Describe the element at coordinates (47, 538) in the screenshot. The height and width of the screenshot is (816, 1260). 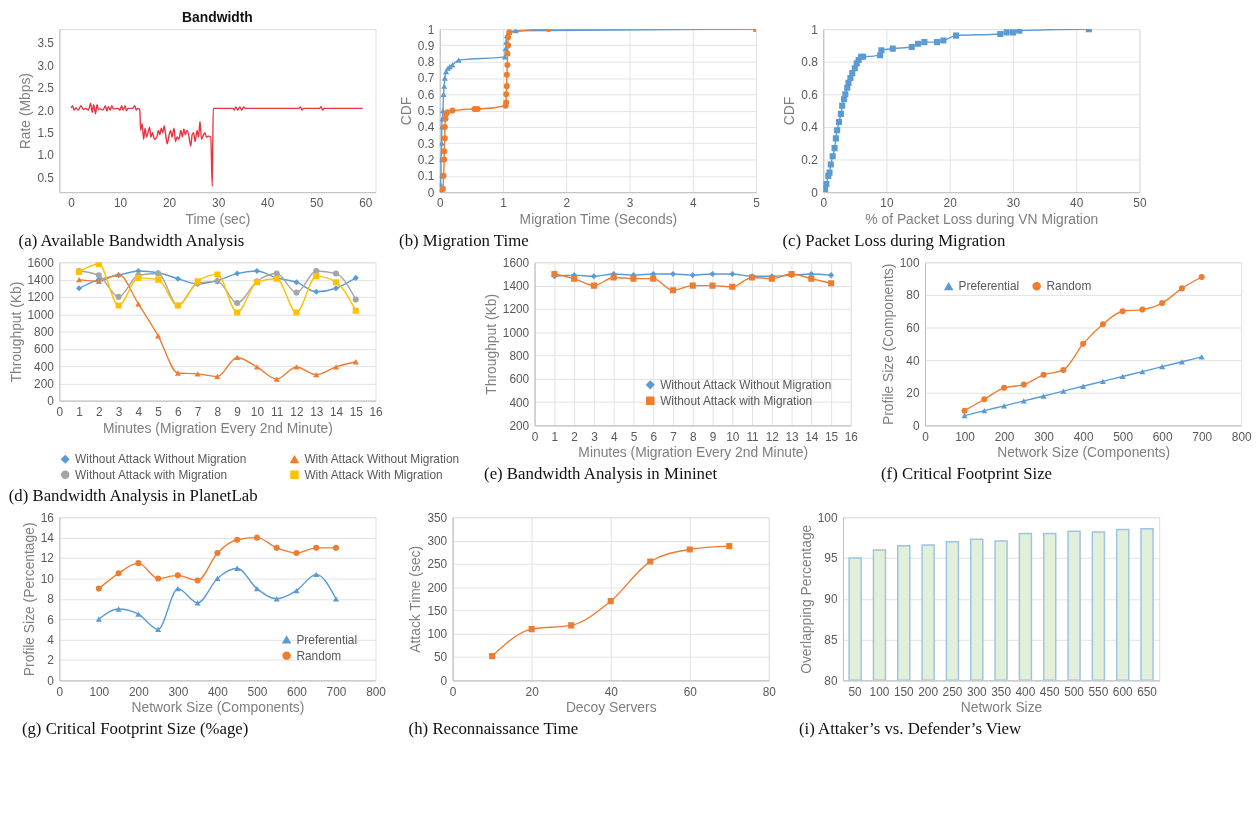
I see `y-tick-label: 14` at that location.